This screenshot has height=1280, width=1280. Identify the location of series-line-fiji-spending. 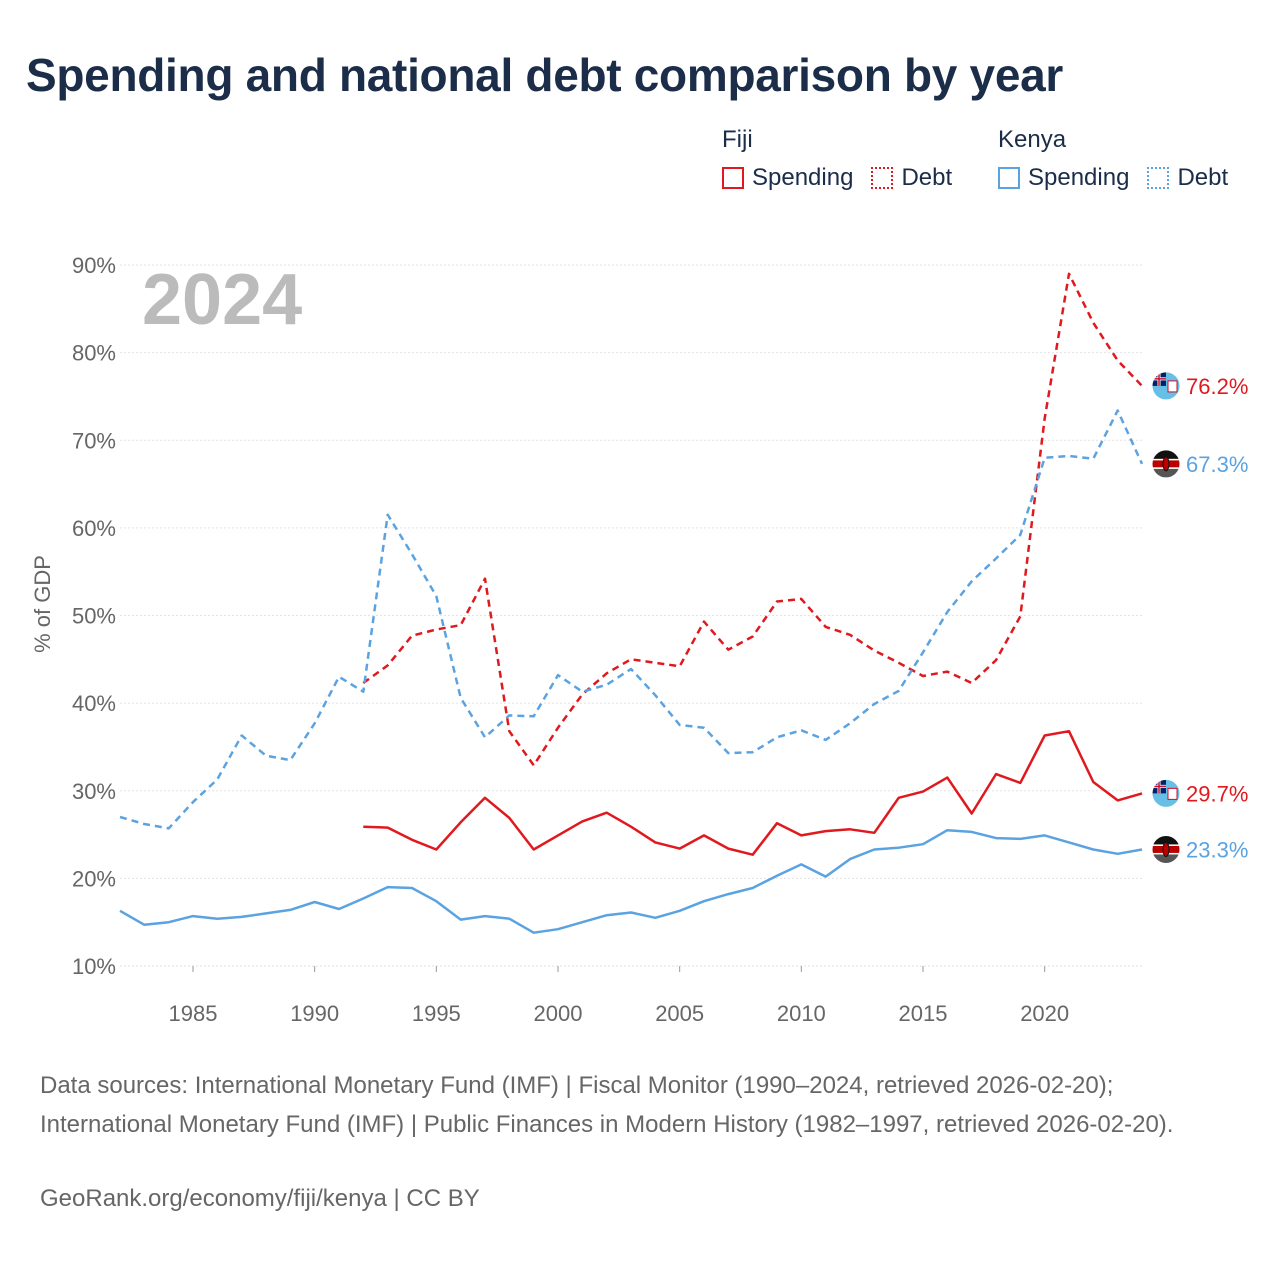
(753, 792).